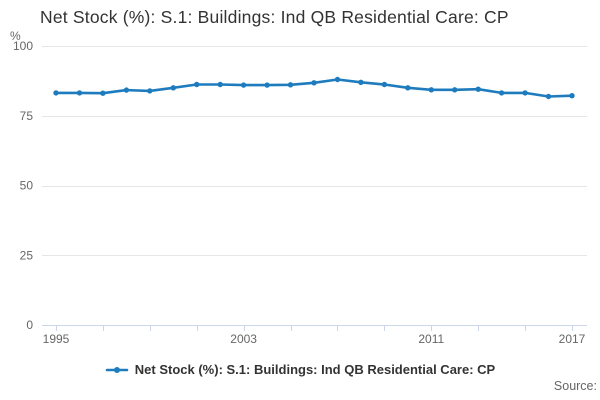  What do you see at coordinates (29, 325) in the screenshot?
I see `y-tick-label: 0` at bounding box center [29, 325].